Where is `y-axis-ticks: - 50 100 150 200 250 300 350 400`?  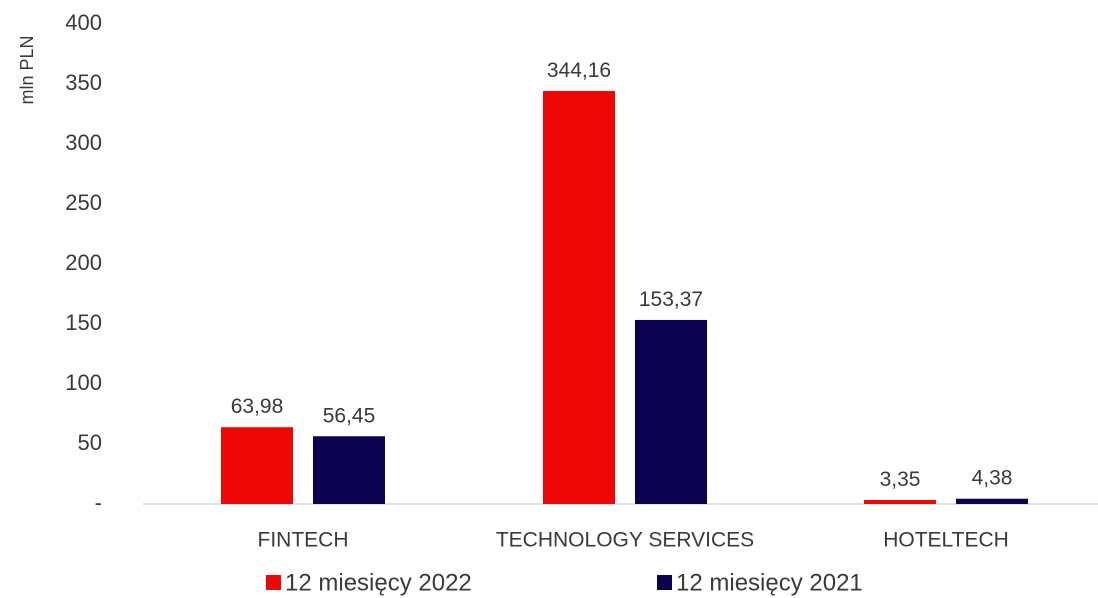
y-axis-ticks: - 50 100 150 200 250 300 350 400 is located at coordinates (83, 262).